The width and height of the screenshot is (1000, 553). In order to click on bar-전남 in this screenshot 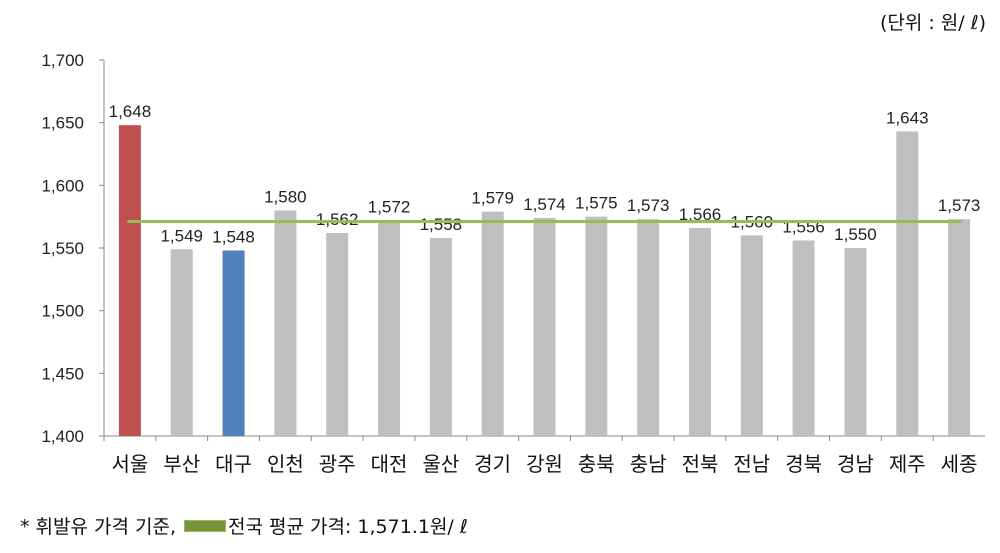, I will do `click(751, 335)`.